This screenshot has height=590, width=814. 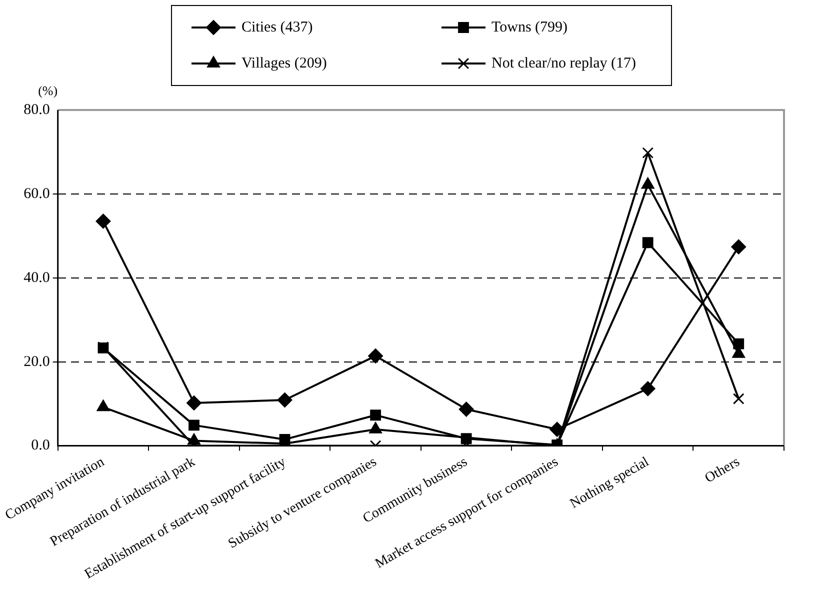 What do you see at coordinates (40, 446) in the screenshot?
I see `y-tick-label: 0.0` at bounding box center [40, 446].